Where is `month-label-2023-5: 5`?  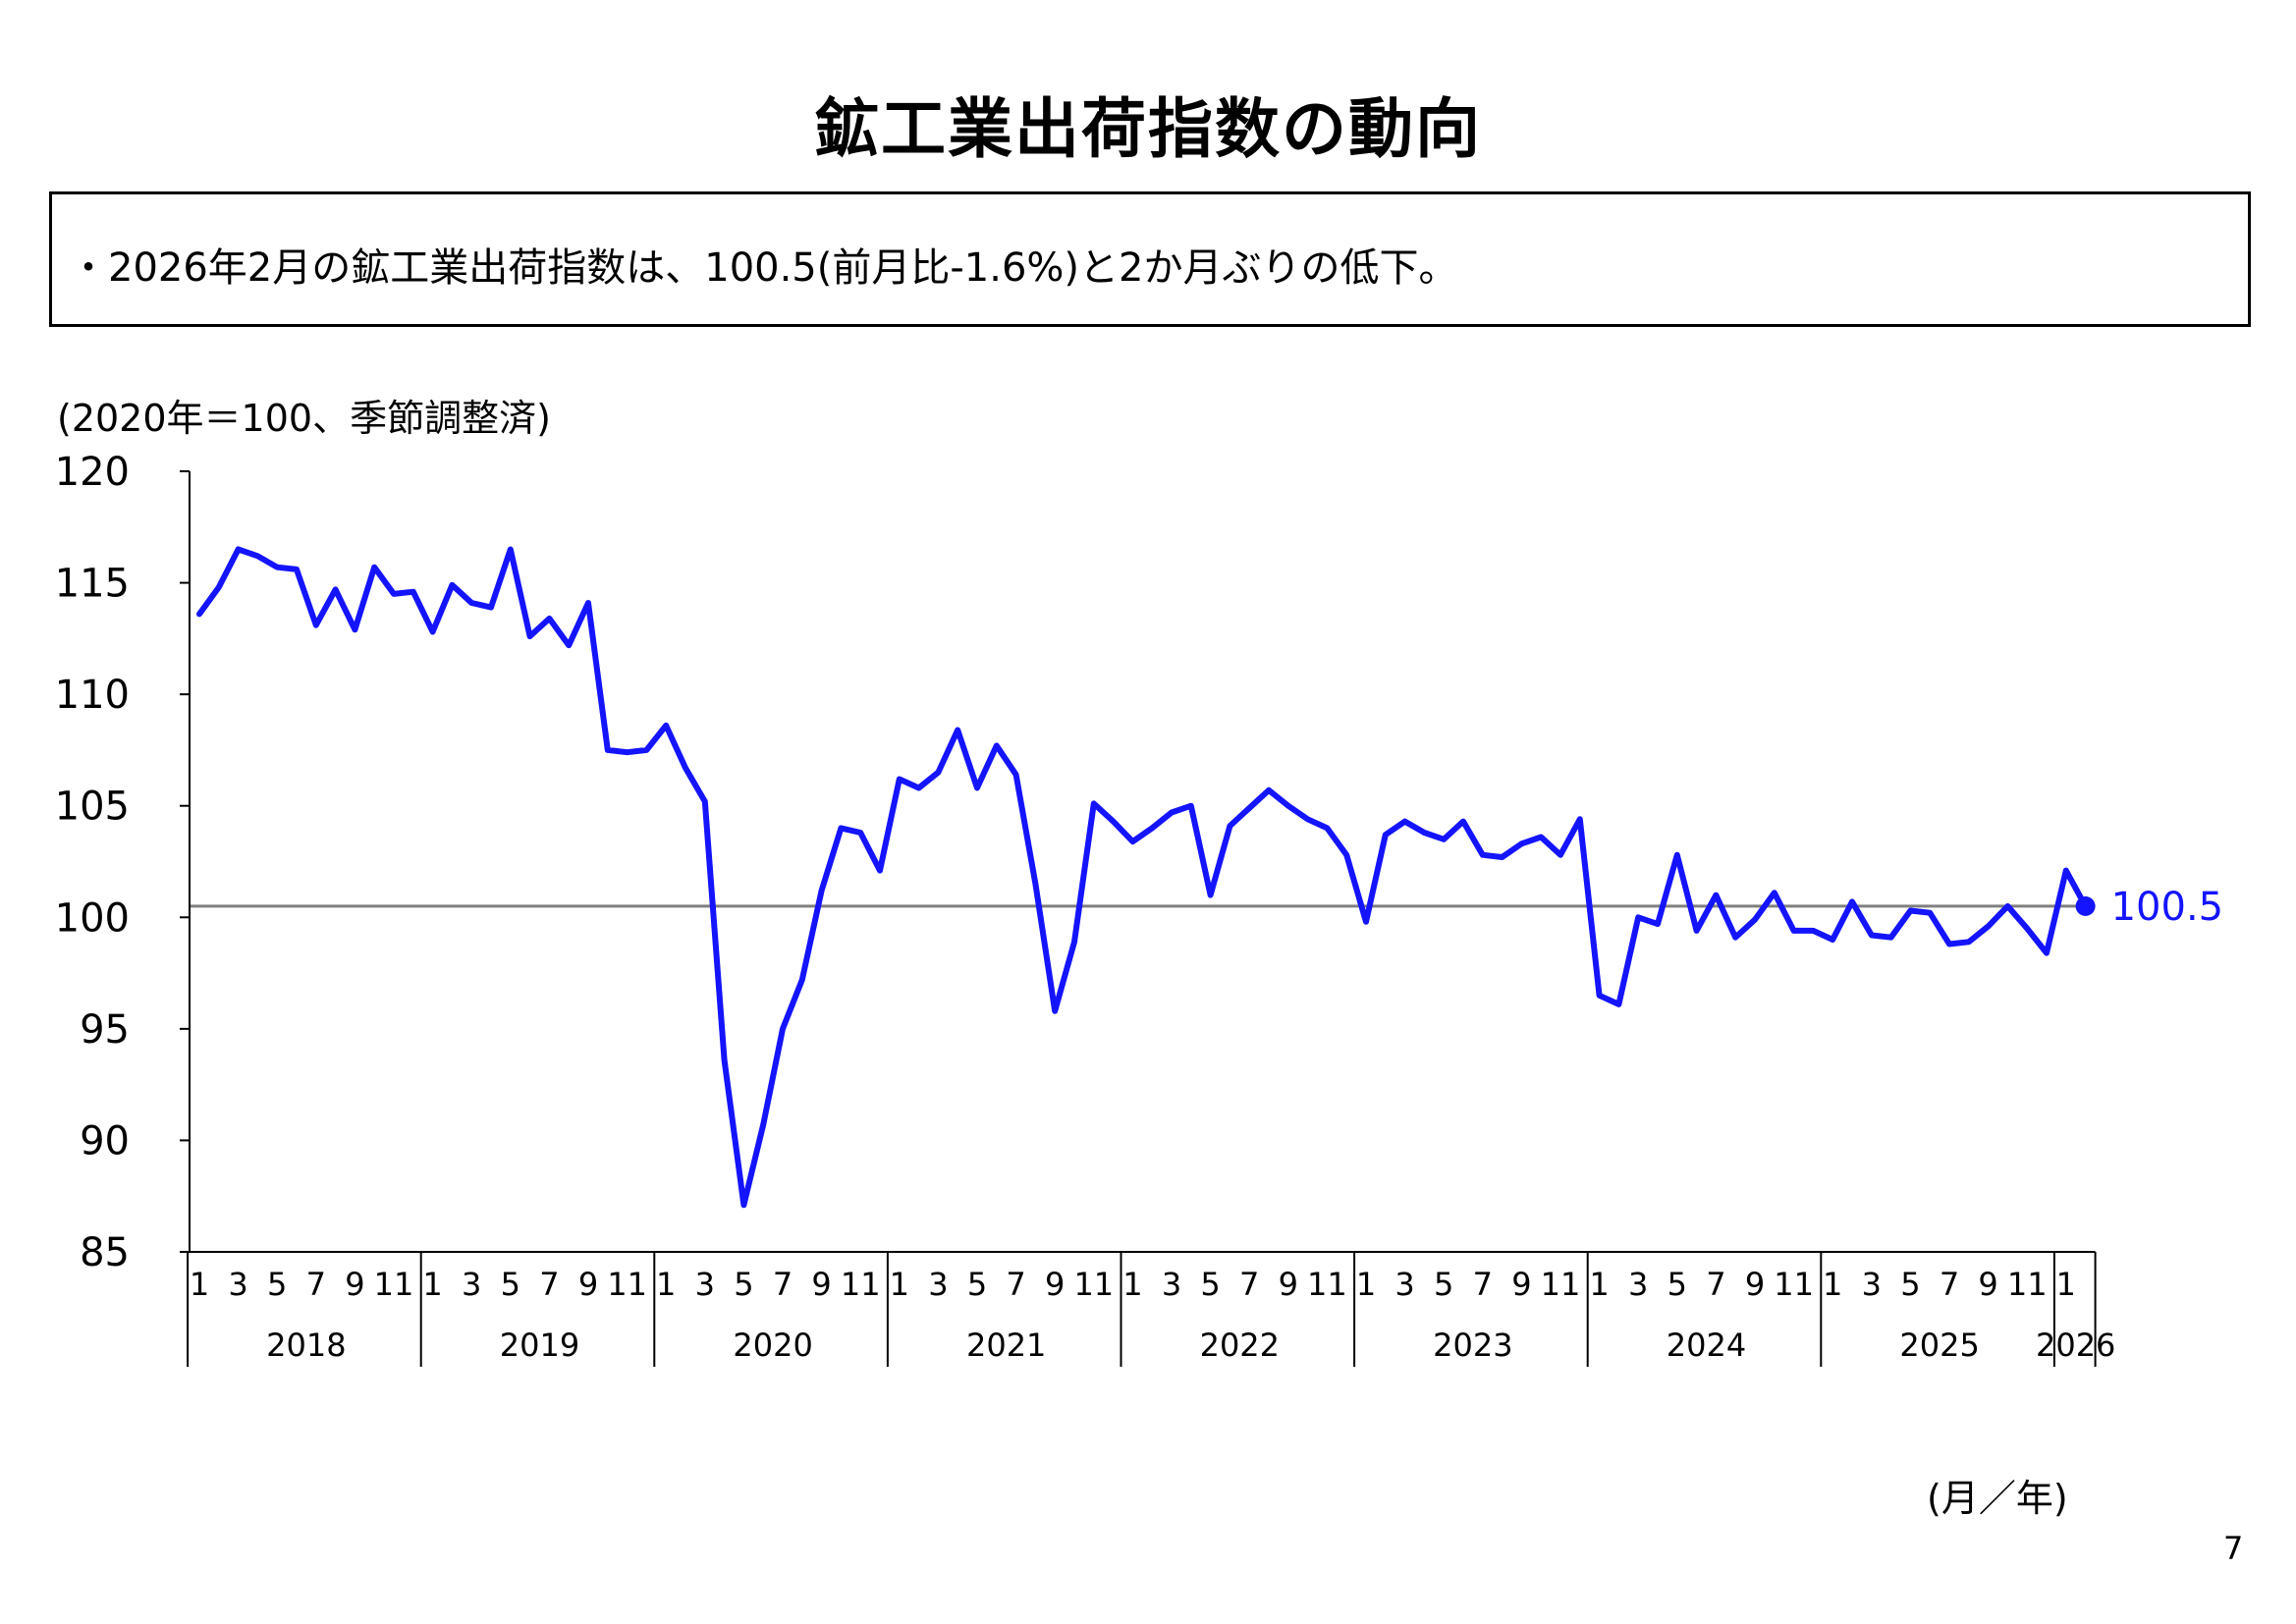
month-label-2023-5: 5 is located at coordinates (1443, 1284).